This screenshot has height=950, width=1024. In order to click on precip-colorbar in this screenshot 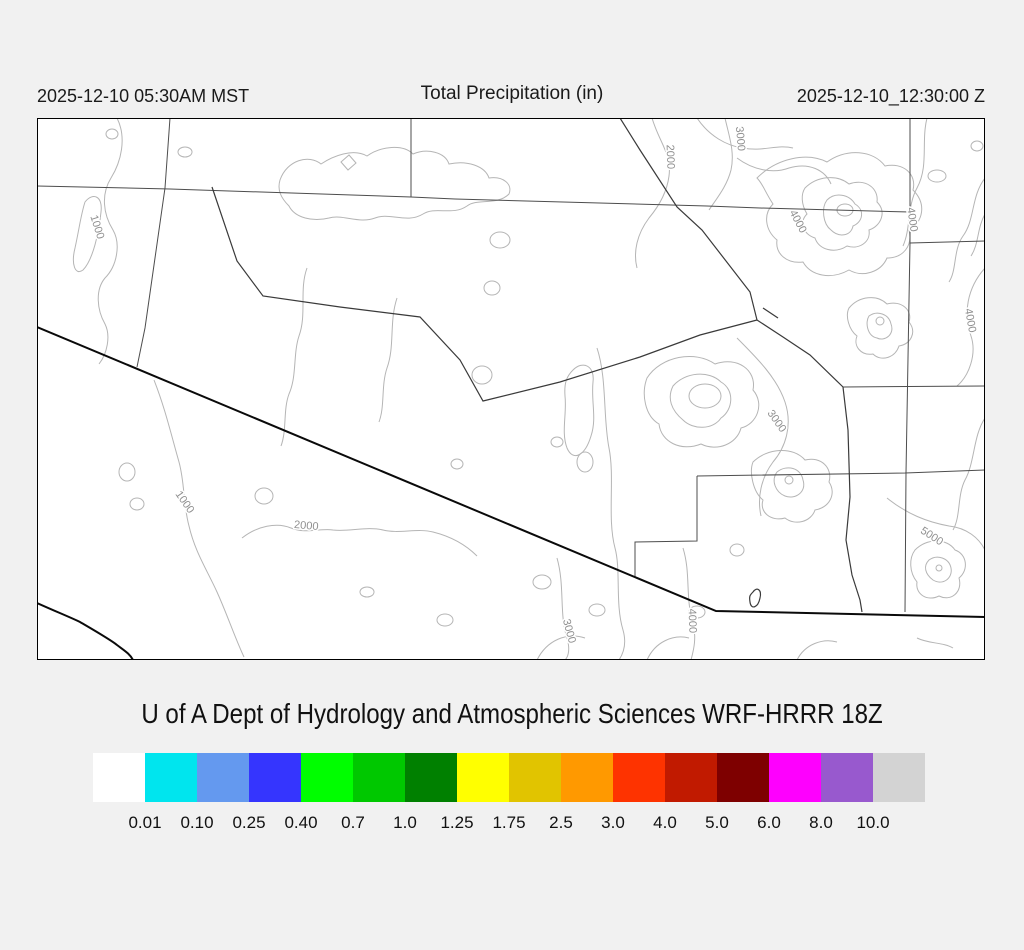, I will do `click(509, 777)`.